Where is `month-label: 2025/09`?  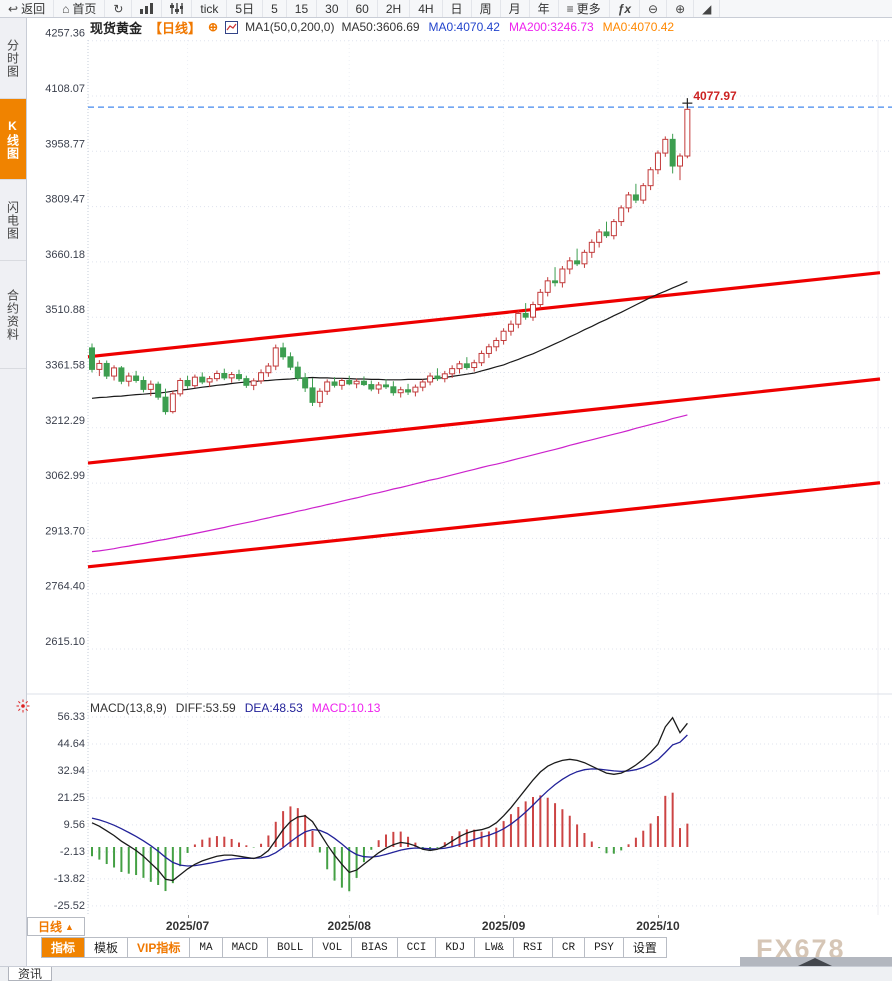 month-label: 2025/09 is located at coordinates (503, 926).